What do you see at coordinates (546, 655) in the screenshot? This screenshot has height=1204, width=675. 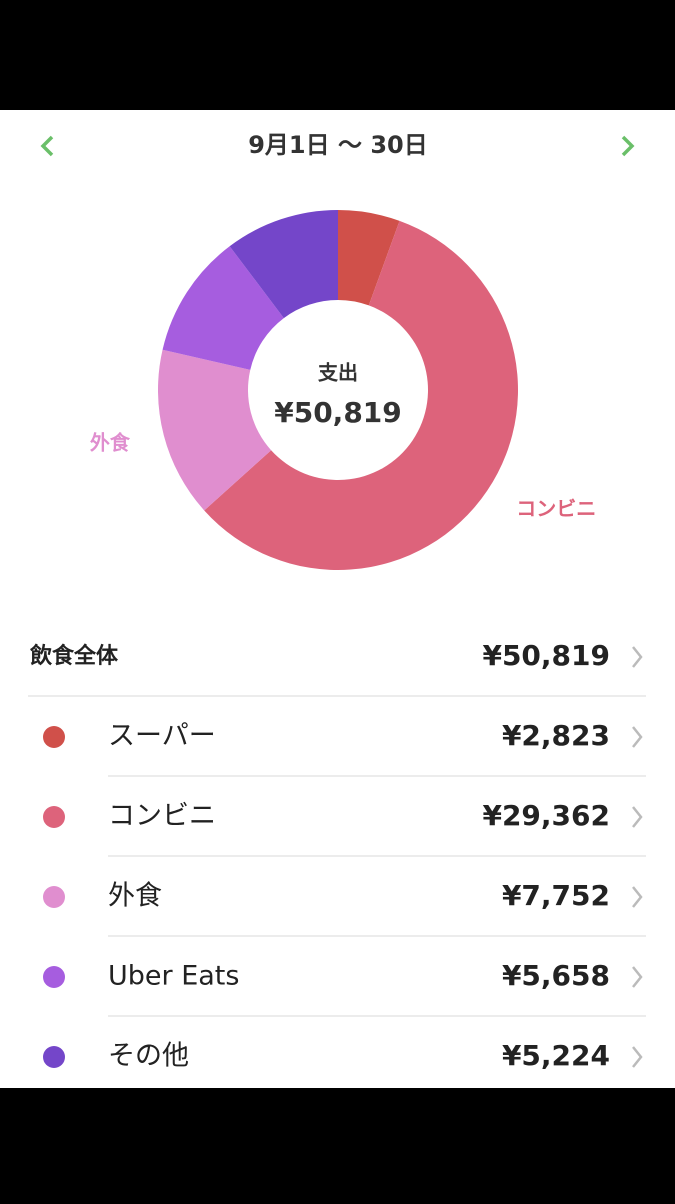 I see `list-total: ¥50,819` at bounding box center [546, 655].